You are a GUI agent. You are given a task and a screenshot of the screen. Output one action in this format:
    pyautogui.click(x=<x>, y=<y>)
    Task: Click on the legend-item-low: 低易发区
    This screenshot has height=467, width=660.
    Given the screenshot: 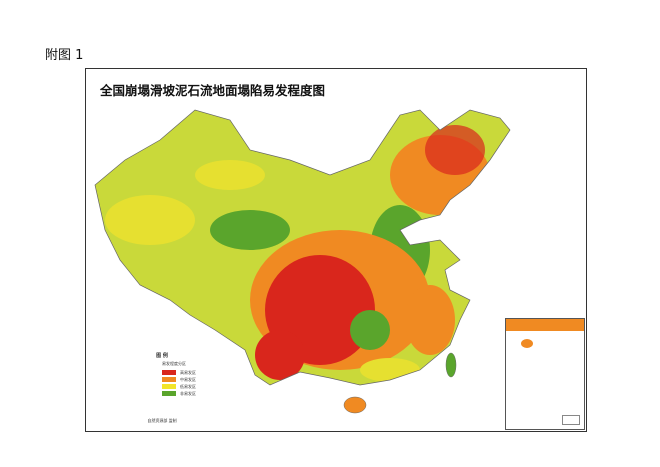 What is the action you would take?
    pyautogui.click(x=179, y=386)
    